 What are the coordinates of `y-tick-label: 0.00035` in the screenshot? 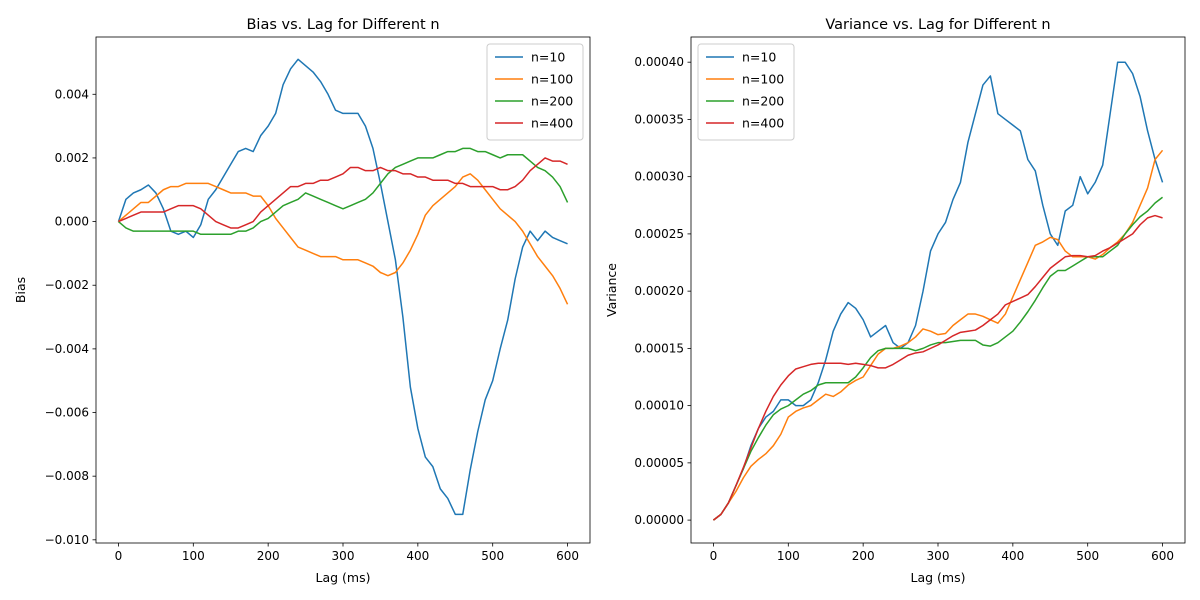 It's located at (659, 119).